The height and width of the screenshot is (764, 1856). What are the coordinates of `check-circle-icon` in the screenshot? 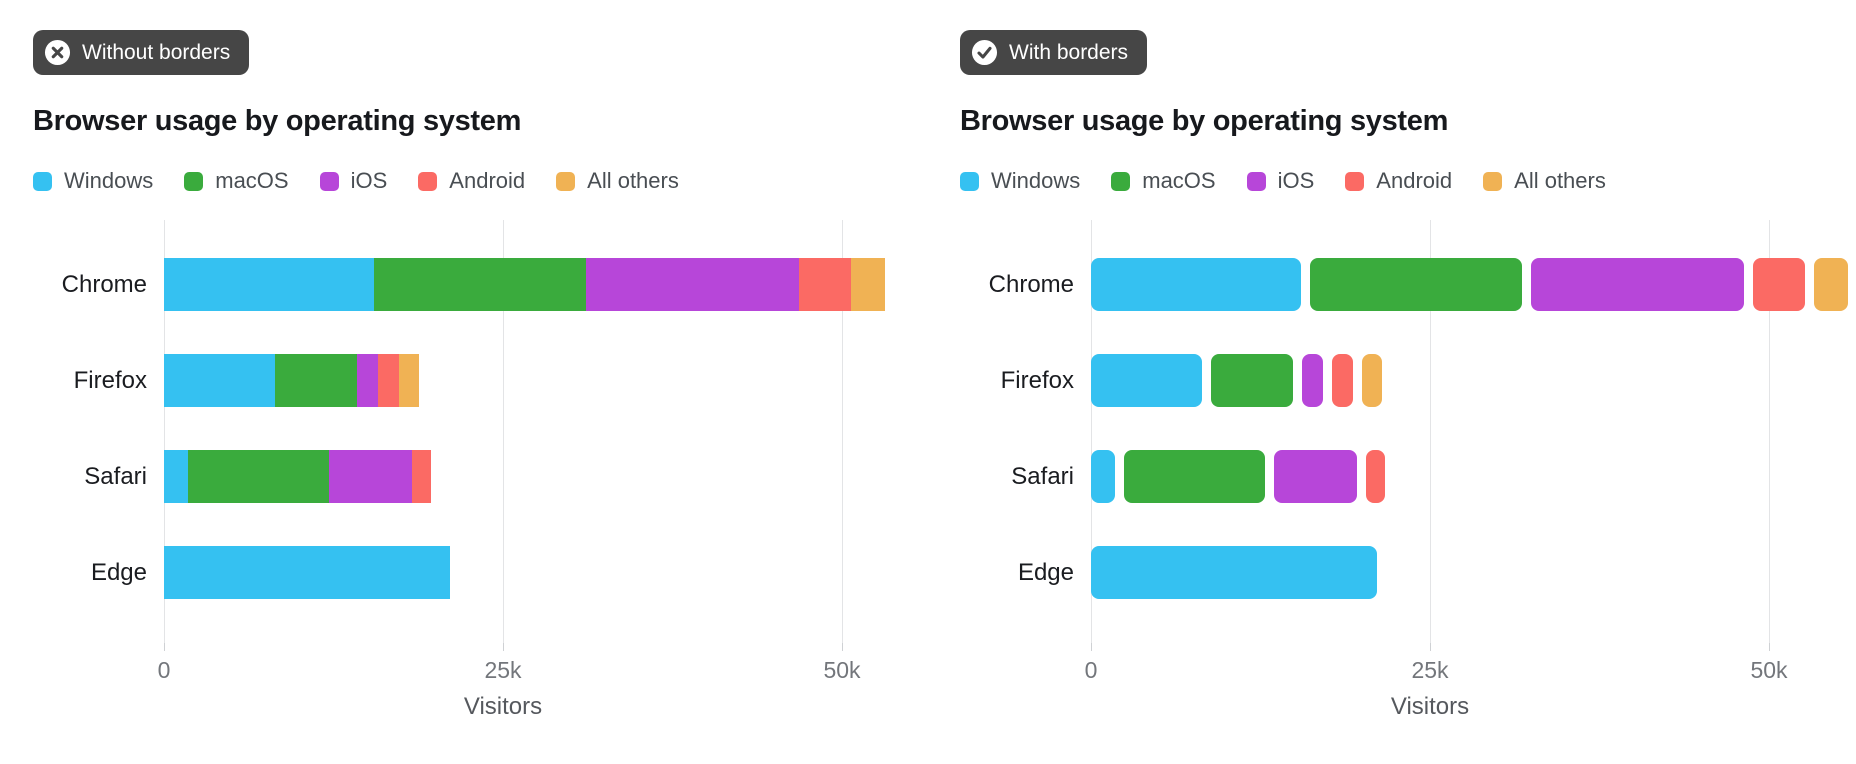 It's located at (984, 52).